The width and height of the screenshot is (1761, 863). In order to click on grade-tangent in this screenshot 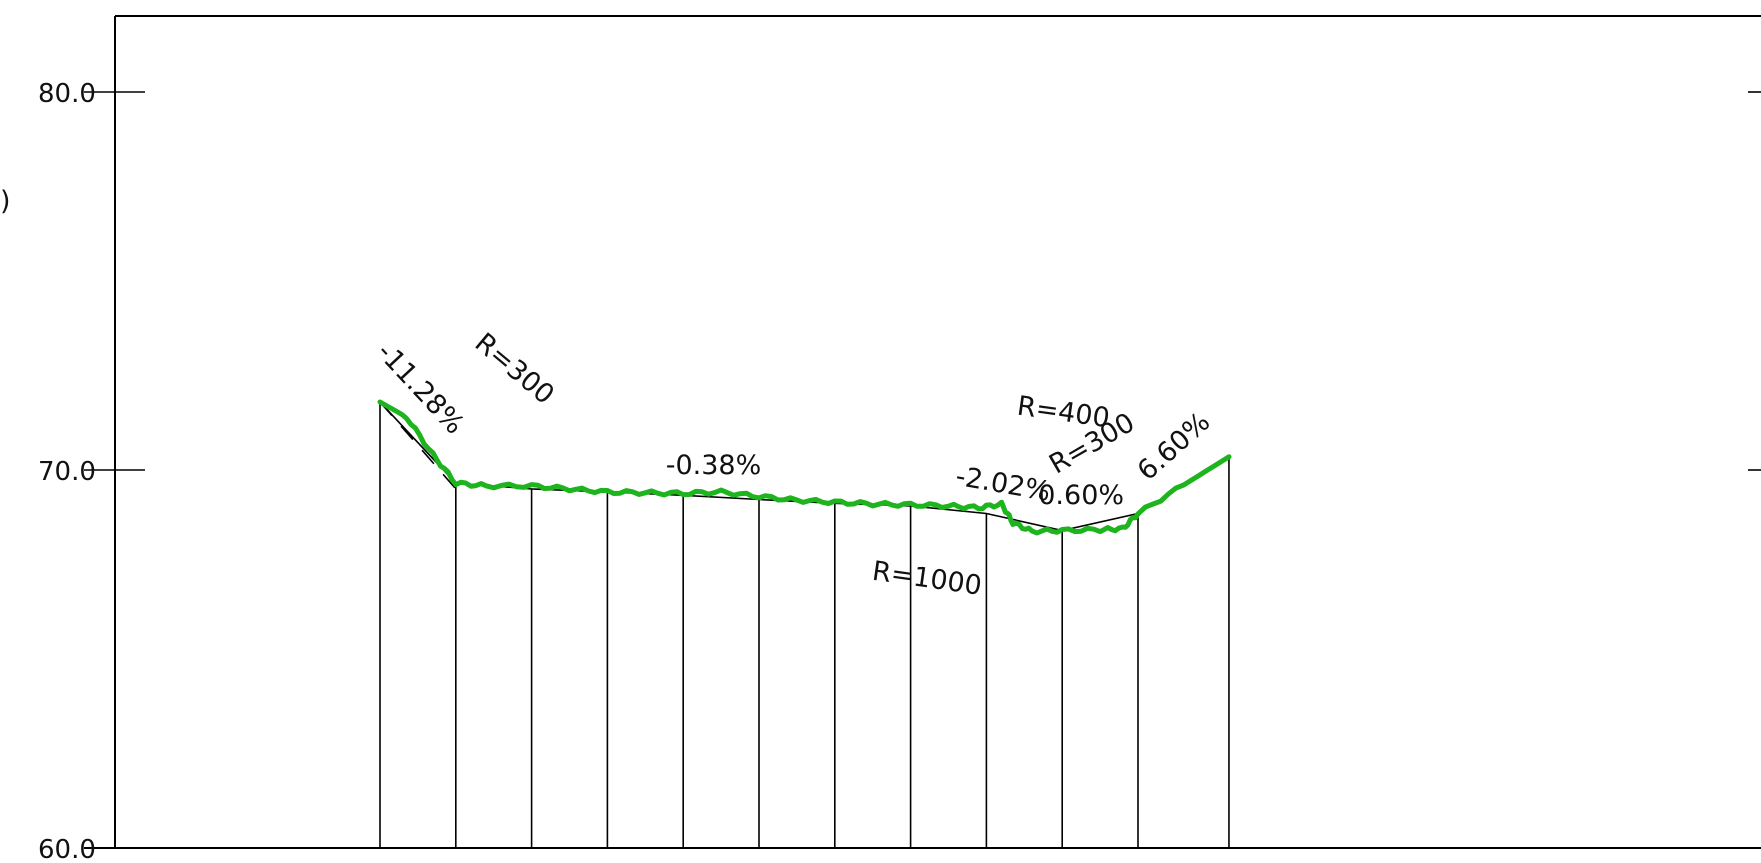, I will do `click(418, 445)`.